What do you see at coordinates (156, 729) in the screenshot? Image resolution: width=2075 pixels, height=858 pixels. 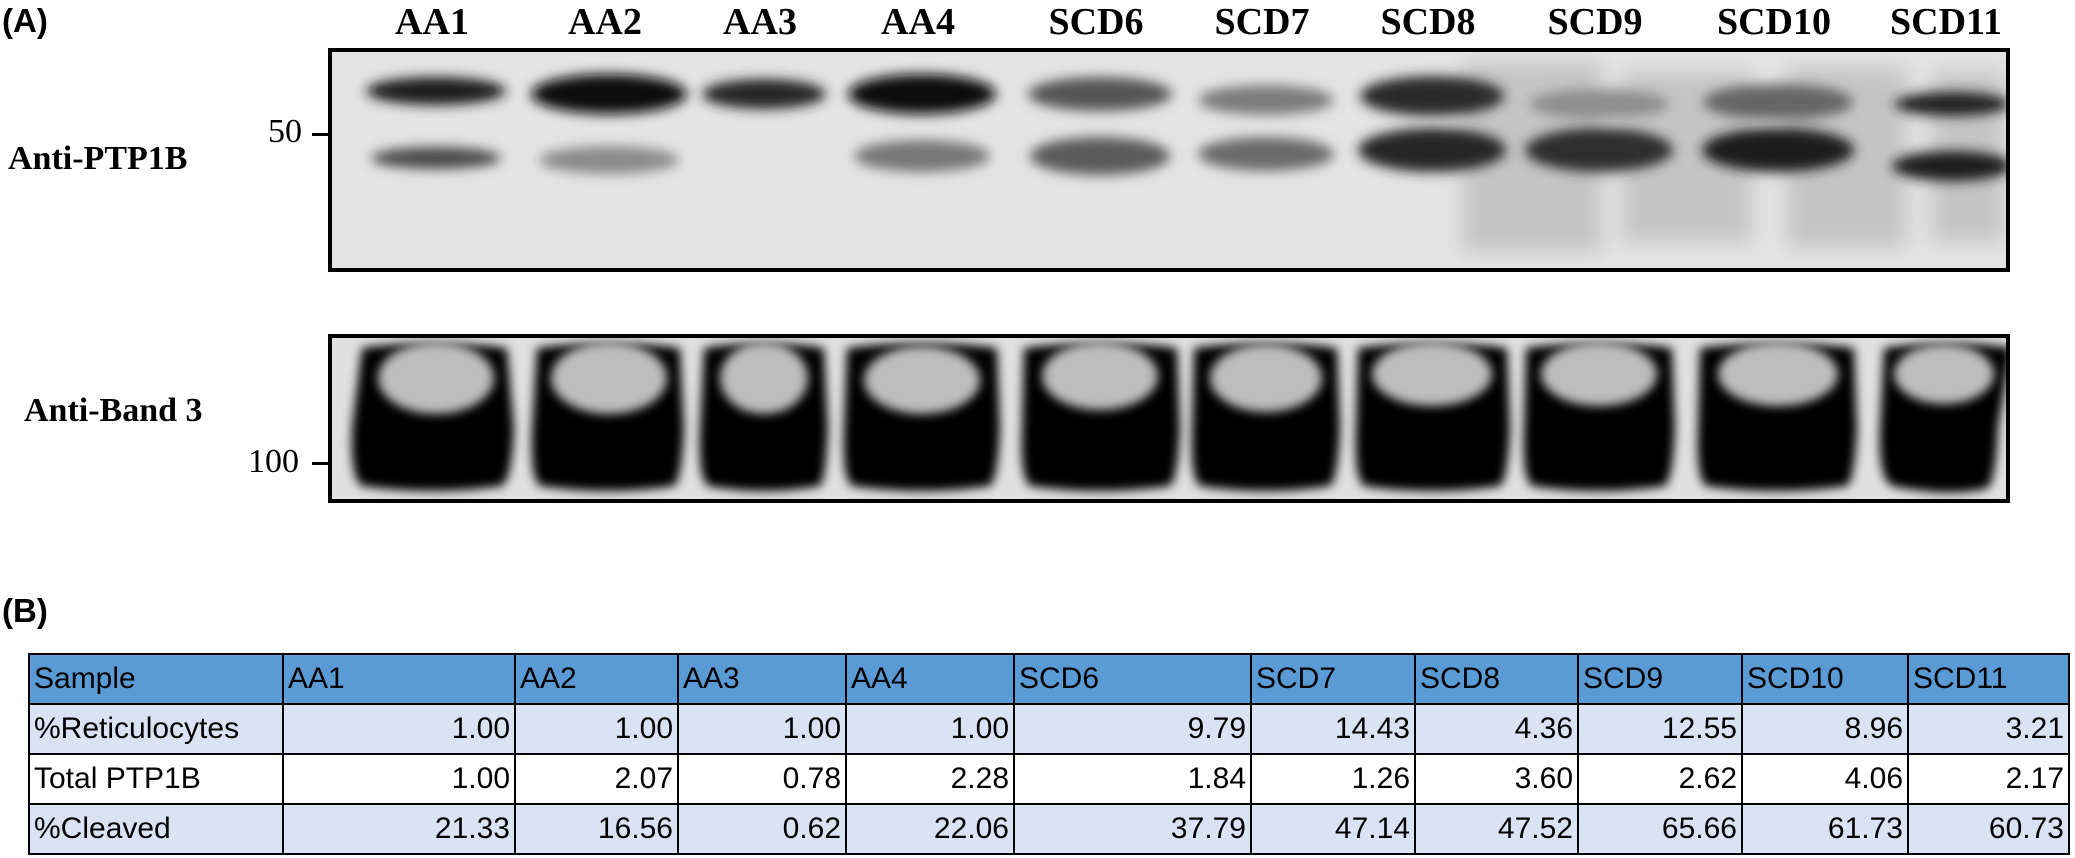 I see `table-row-label: %Reticulocytes` at bounding box center [156, 729].